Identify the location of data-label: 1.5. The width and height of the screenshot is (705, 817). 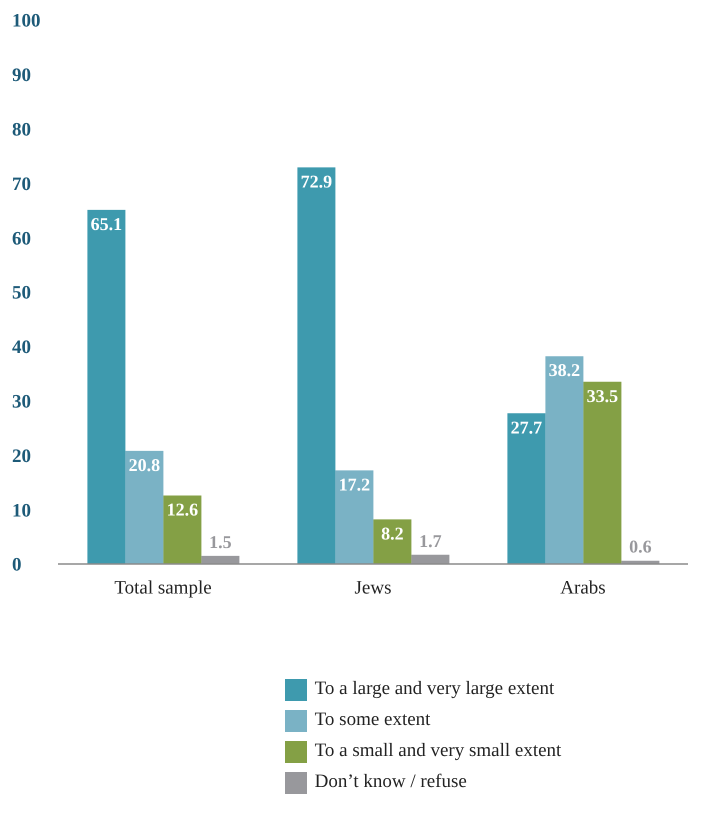
(220, 542).